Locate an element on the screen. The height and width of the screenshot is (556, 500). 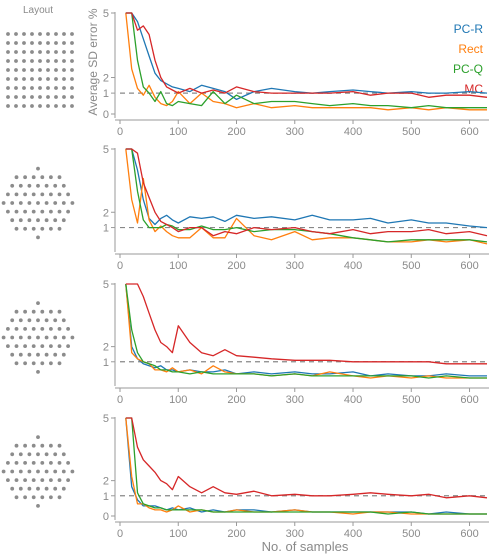
layout-diagram-circular-hex is located at coordinates (38, 337).